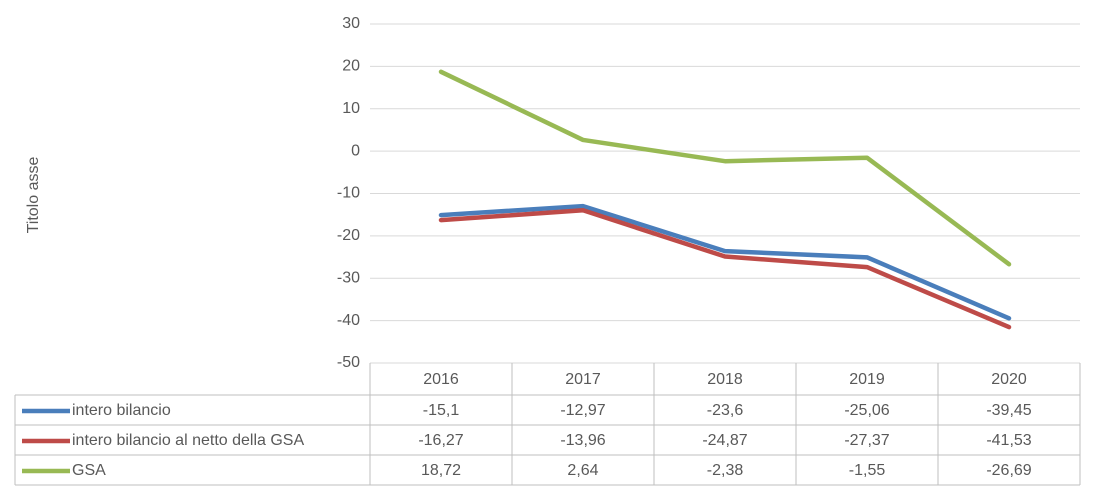 Image resolution: width=1094 pixels, height=495 pixels. I want to click on table-value: -2,38, so click(725, 470).